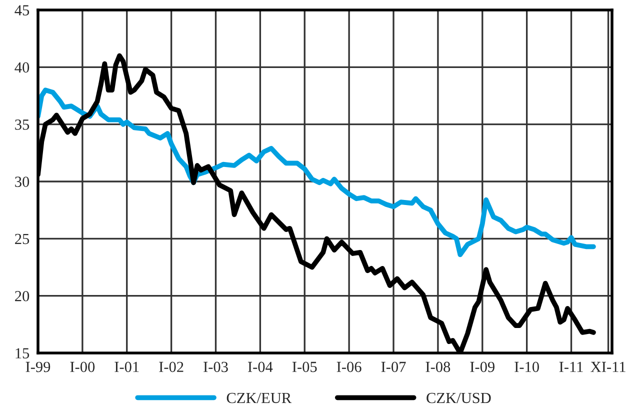 This screenshot has width=629, height=420. What do you see at coordinates (571, 367) in the screenshot?
I see `x-tick-label: I-11` at bounding box center [571, 367].